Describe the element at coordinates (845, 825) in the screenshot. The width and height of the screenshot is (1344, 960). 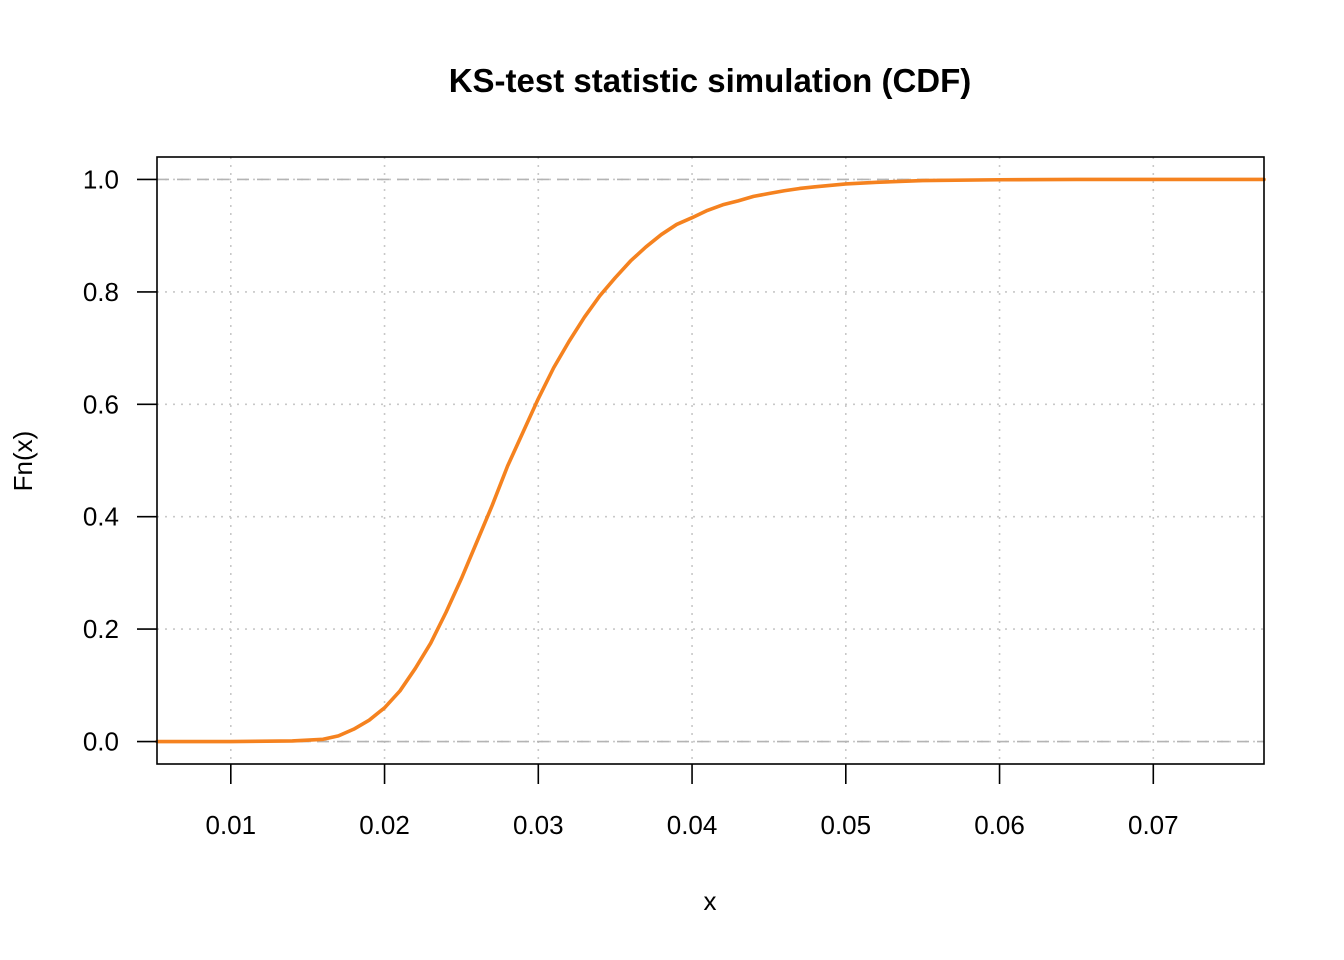
I see `x-tick-label-4: 0.05` at that location.